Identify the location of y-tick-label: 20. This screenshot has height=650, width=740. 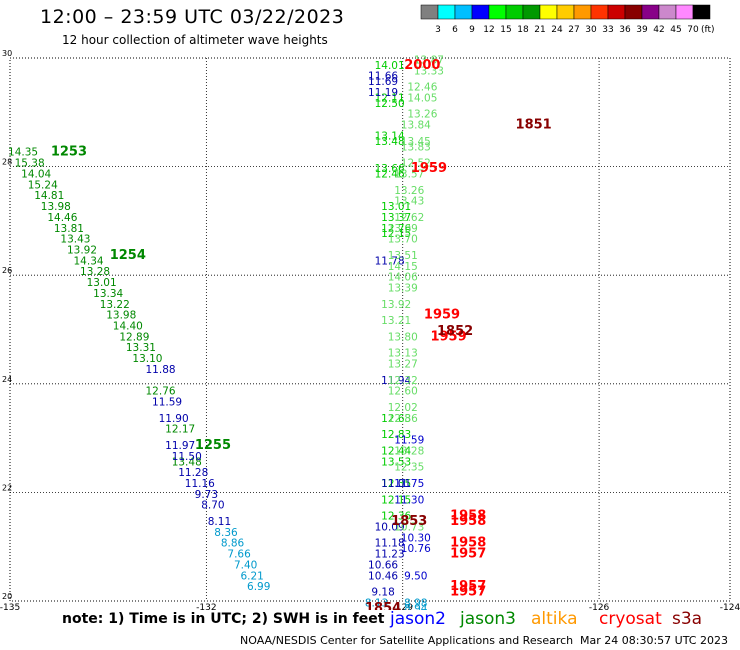
(7, 596).